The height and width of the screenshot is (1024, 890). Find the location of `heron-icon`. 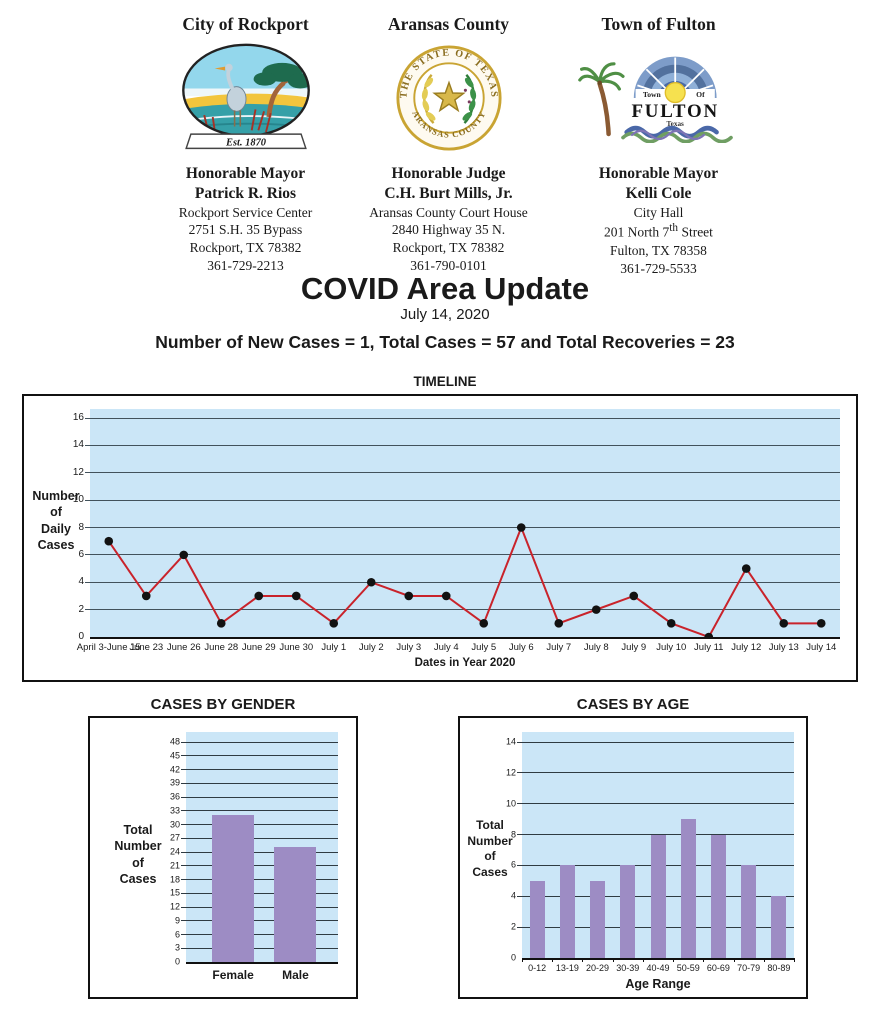

heron-icon is located at coordinates (230, 95).